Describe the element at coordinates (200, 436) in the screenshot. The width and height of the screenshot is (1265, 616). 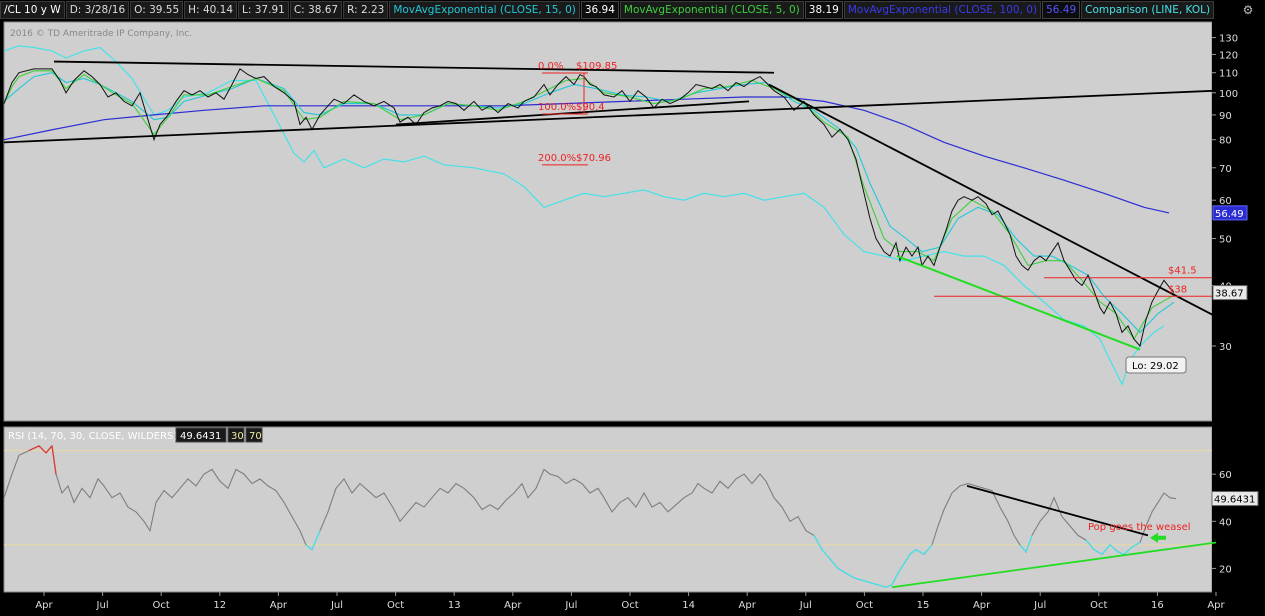
I see `rsi-value: 49.6431` at that location.